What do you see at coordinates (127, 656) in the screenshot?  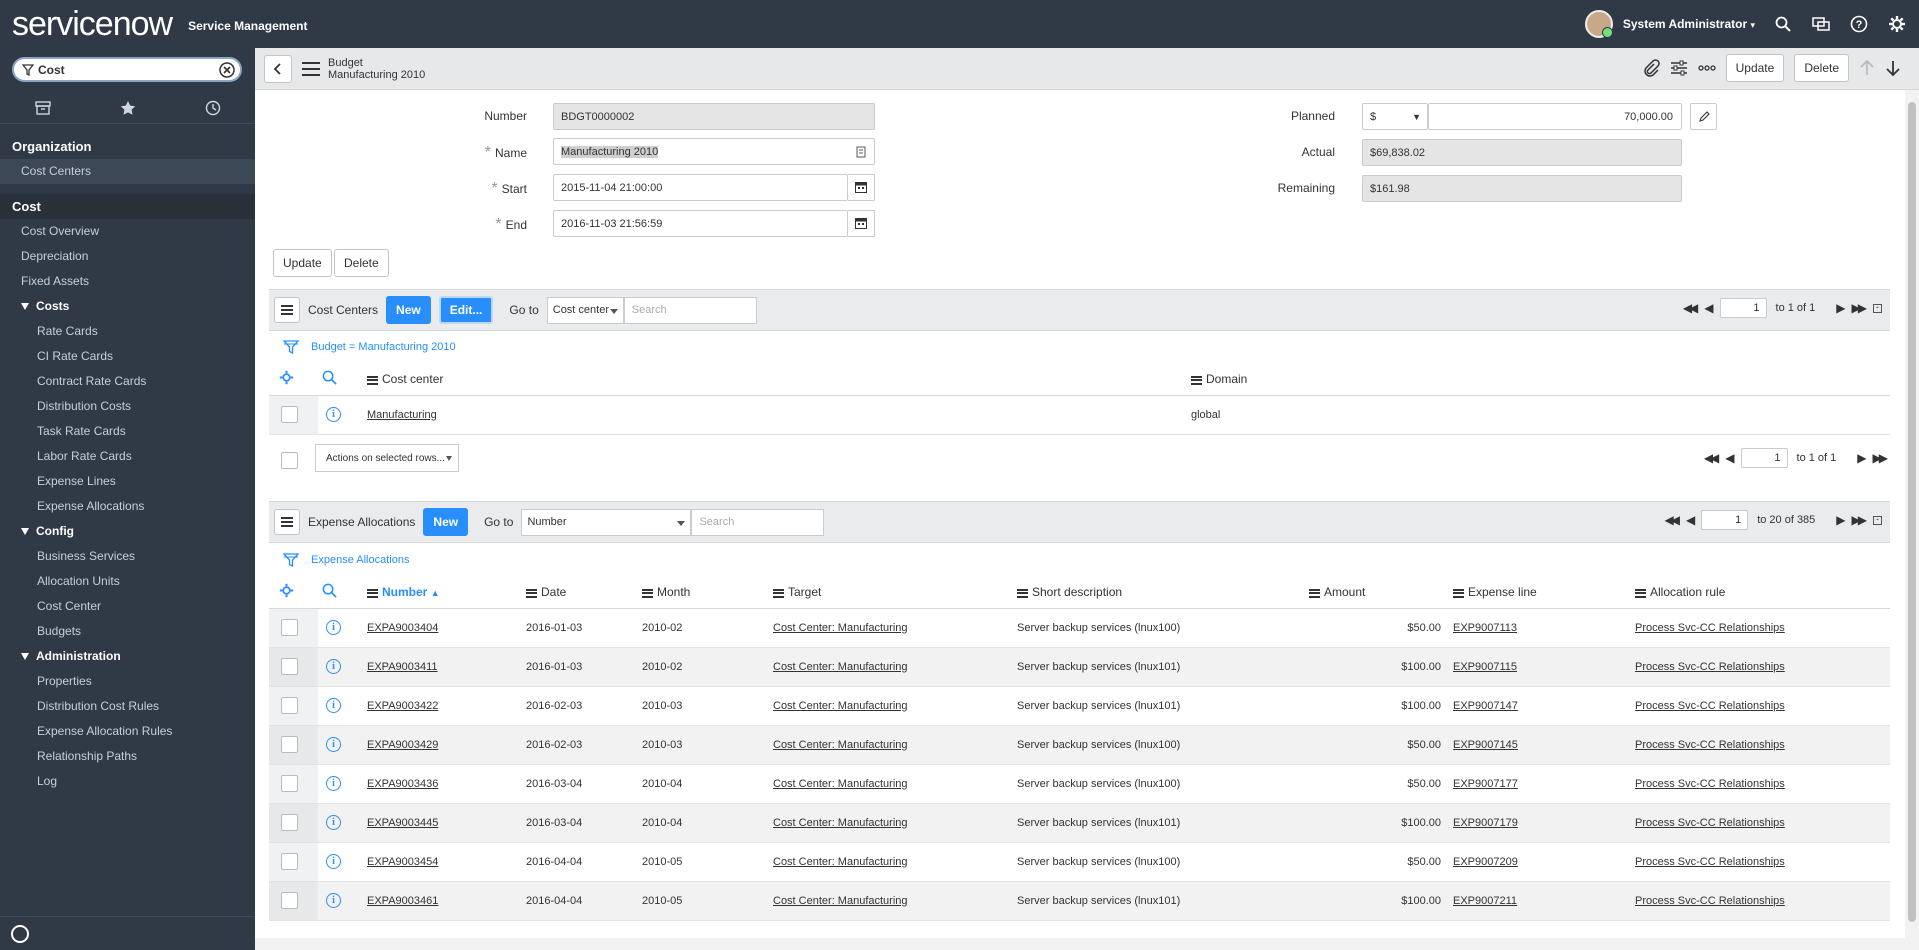 I see `nav-group-administration: Administration` at bounding box center [127, 656].